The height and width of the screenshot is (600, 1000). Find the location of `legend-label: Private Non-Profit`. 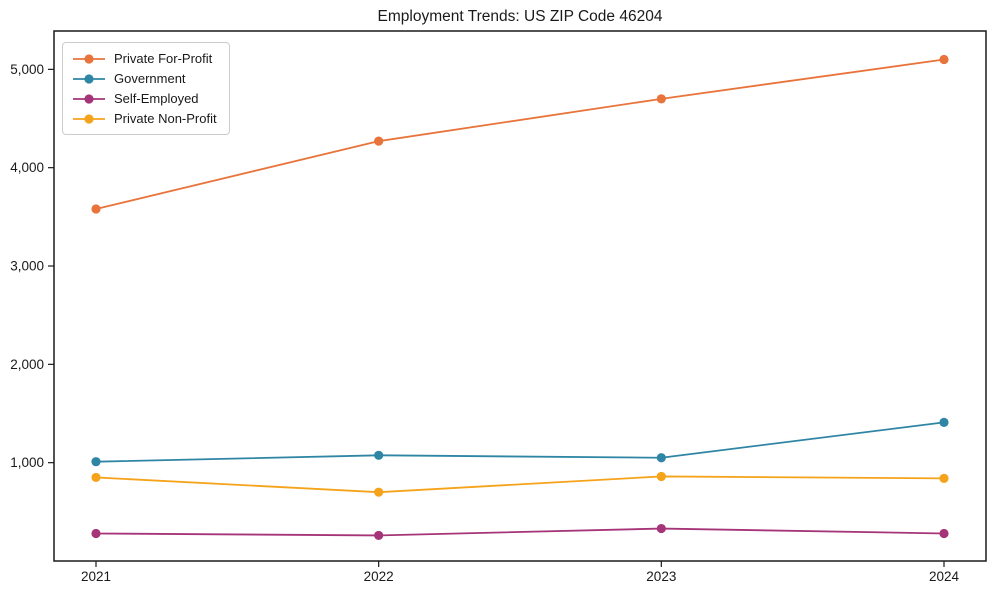

legend-label: Private Non-Profit is located at coordinates (165, 118).